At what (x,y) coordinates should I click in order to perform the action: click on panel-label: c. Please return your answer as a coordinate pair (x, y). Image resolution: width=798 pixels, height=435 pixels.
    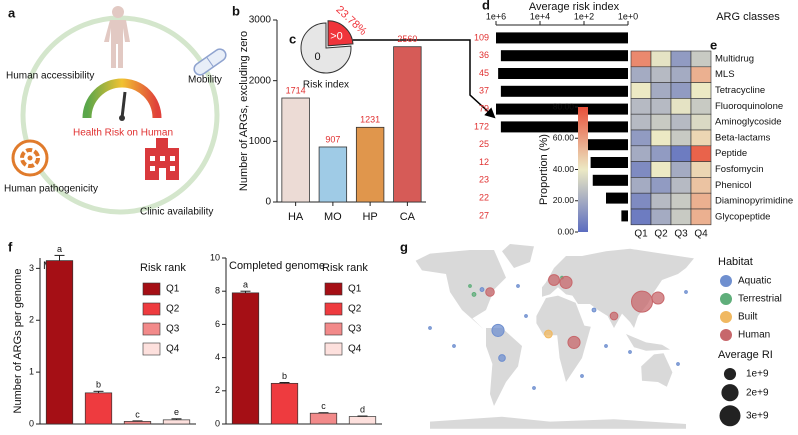
    Looking at the image, I should click on (292, 38).